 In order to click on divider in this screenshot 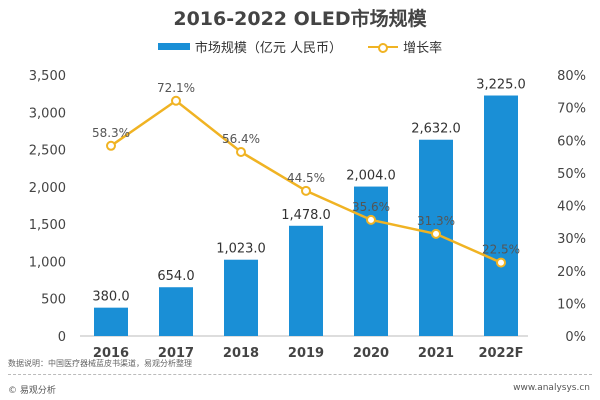, I will do `click(300, 374)`.